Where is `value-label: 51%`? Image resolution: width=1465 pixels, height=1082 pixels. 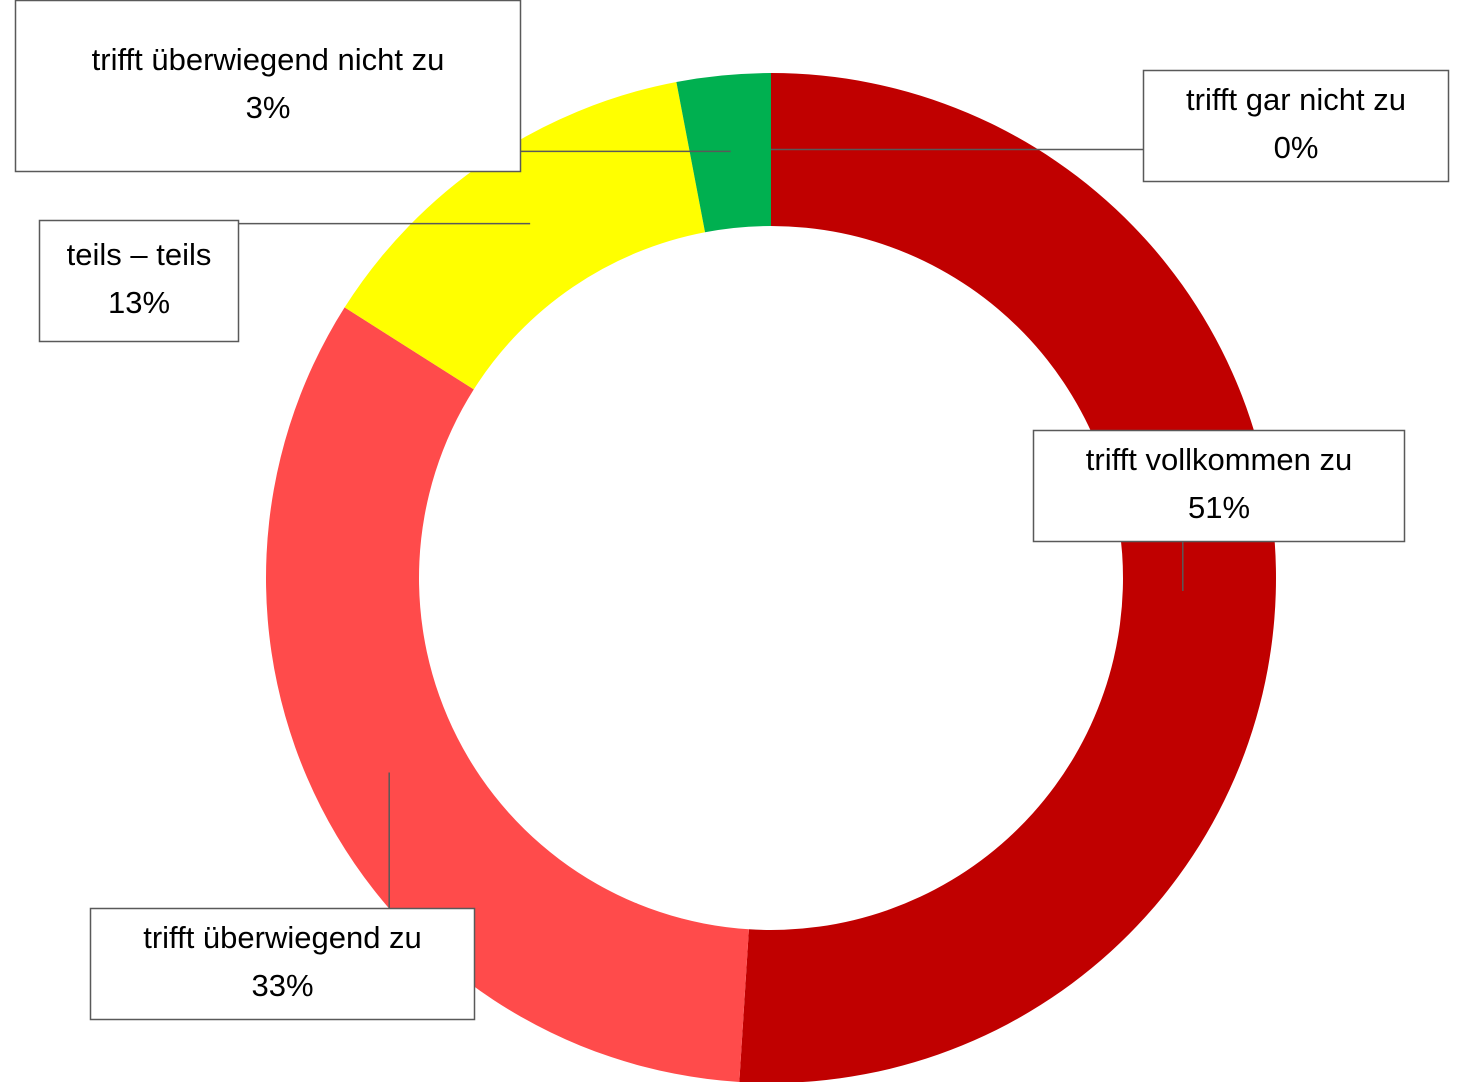
value-label: 51% is located at coordinates (1219, 507).